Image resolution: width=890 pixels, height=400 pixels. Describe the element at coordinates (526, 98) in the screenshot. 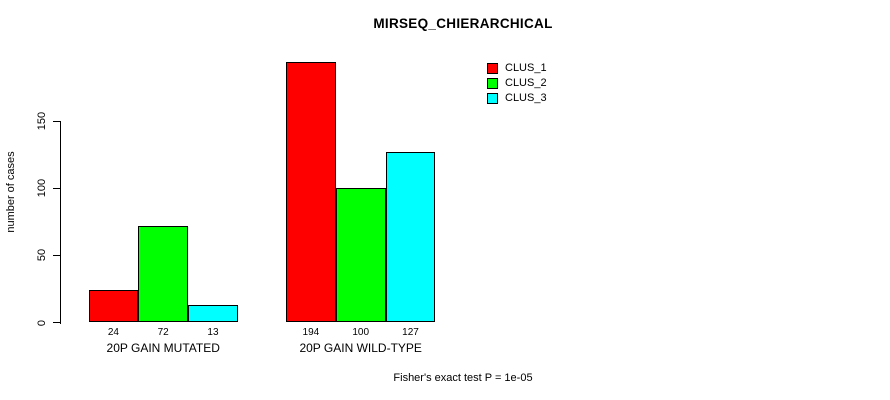

I see `legend-label: CLUS_3` at that location.